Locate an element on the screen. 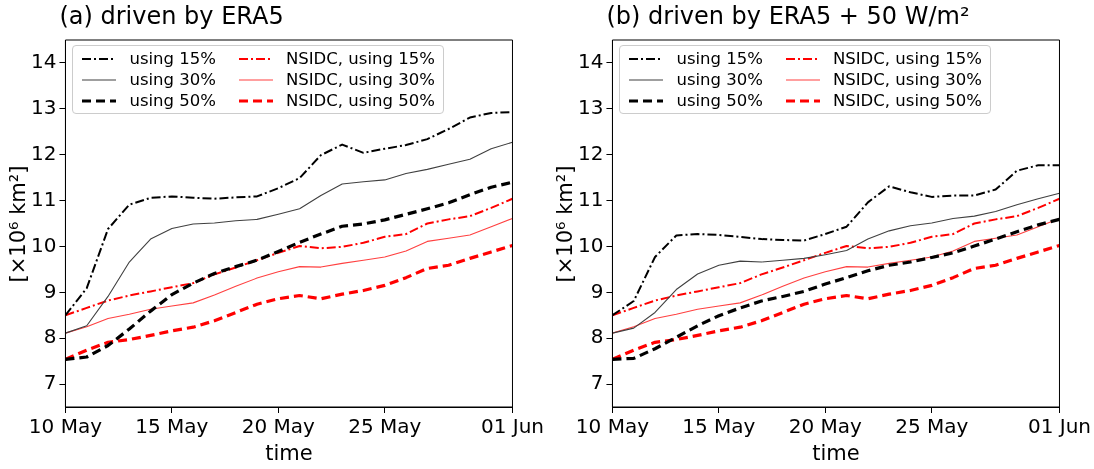  chart-title: (b) driven by ERA5 + 50 W/m² is located at coordinates (788, 16).